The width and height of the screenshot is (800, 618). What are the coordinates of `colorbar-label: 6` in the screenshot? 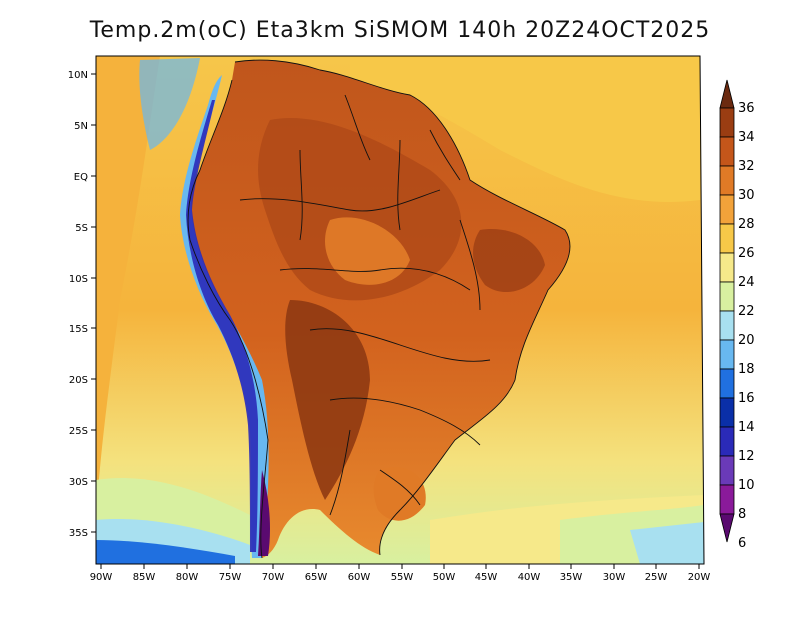 It's located at (742, 543).